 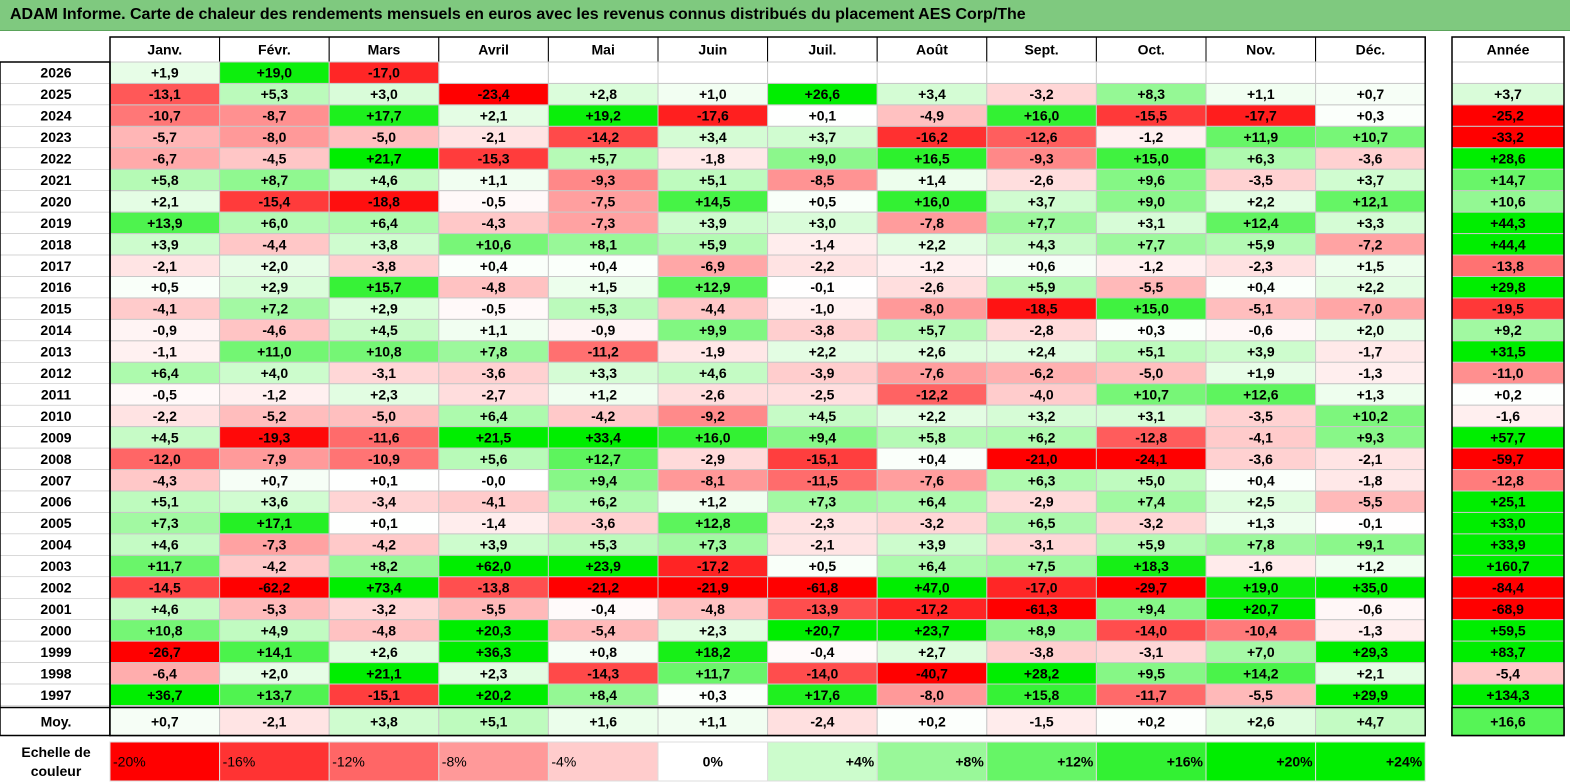 I want to click on heat-value: +73,4, so click(x=384, y=588).